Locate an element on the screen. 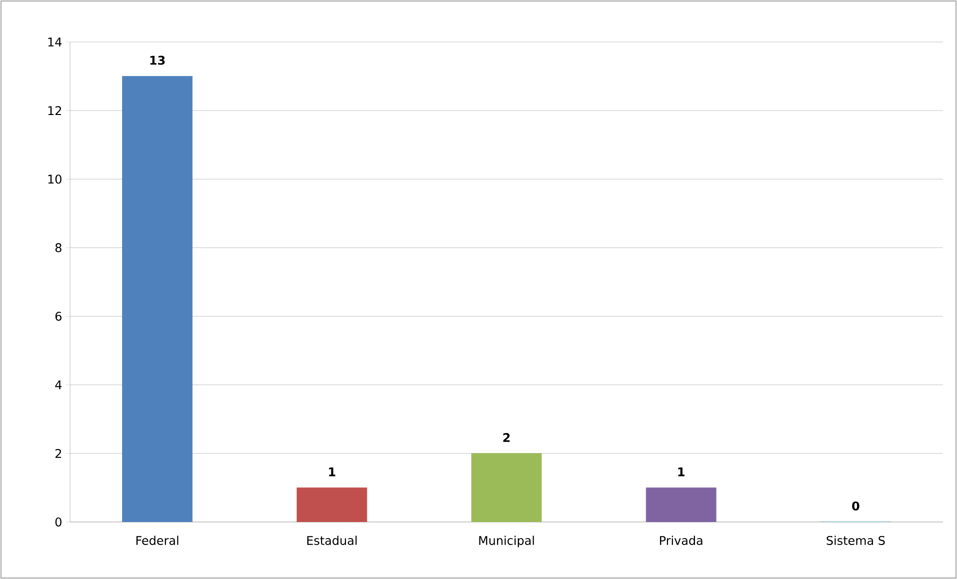  data-label: 0 is located at coordinates (856, 505).